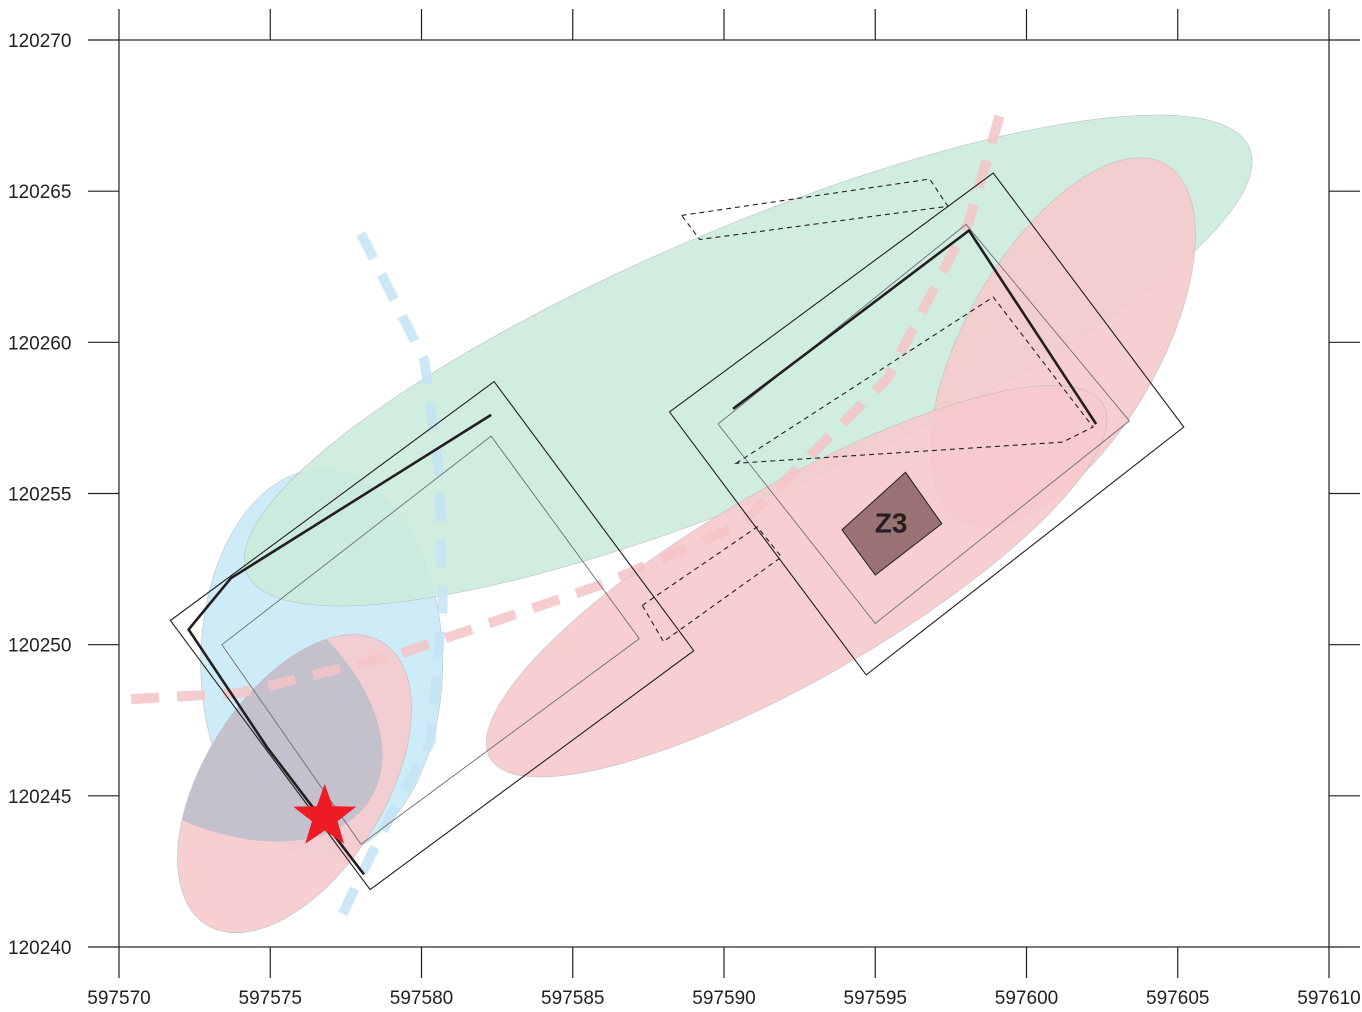 This screenshot has width=1362, height=1012. Describe the element at coordinates (814, 209) in the screenshot. I see `dashed-box-top` at that location.